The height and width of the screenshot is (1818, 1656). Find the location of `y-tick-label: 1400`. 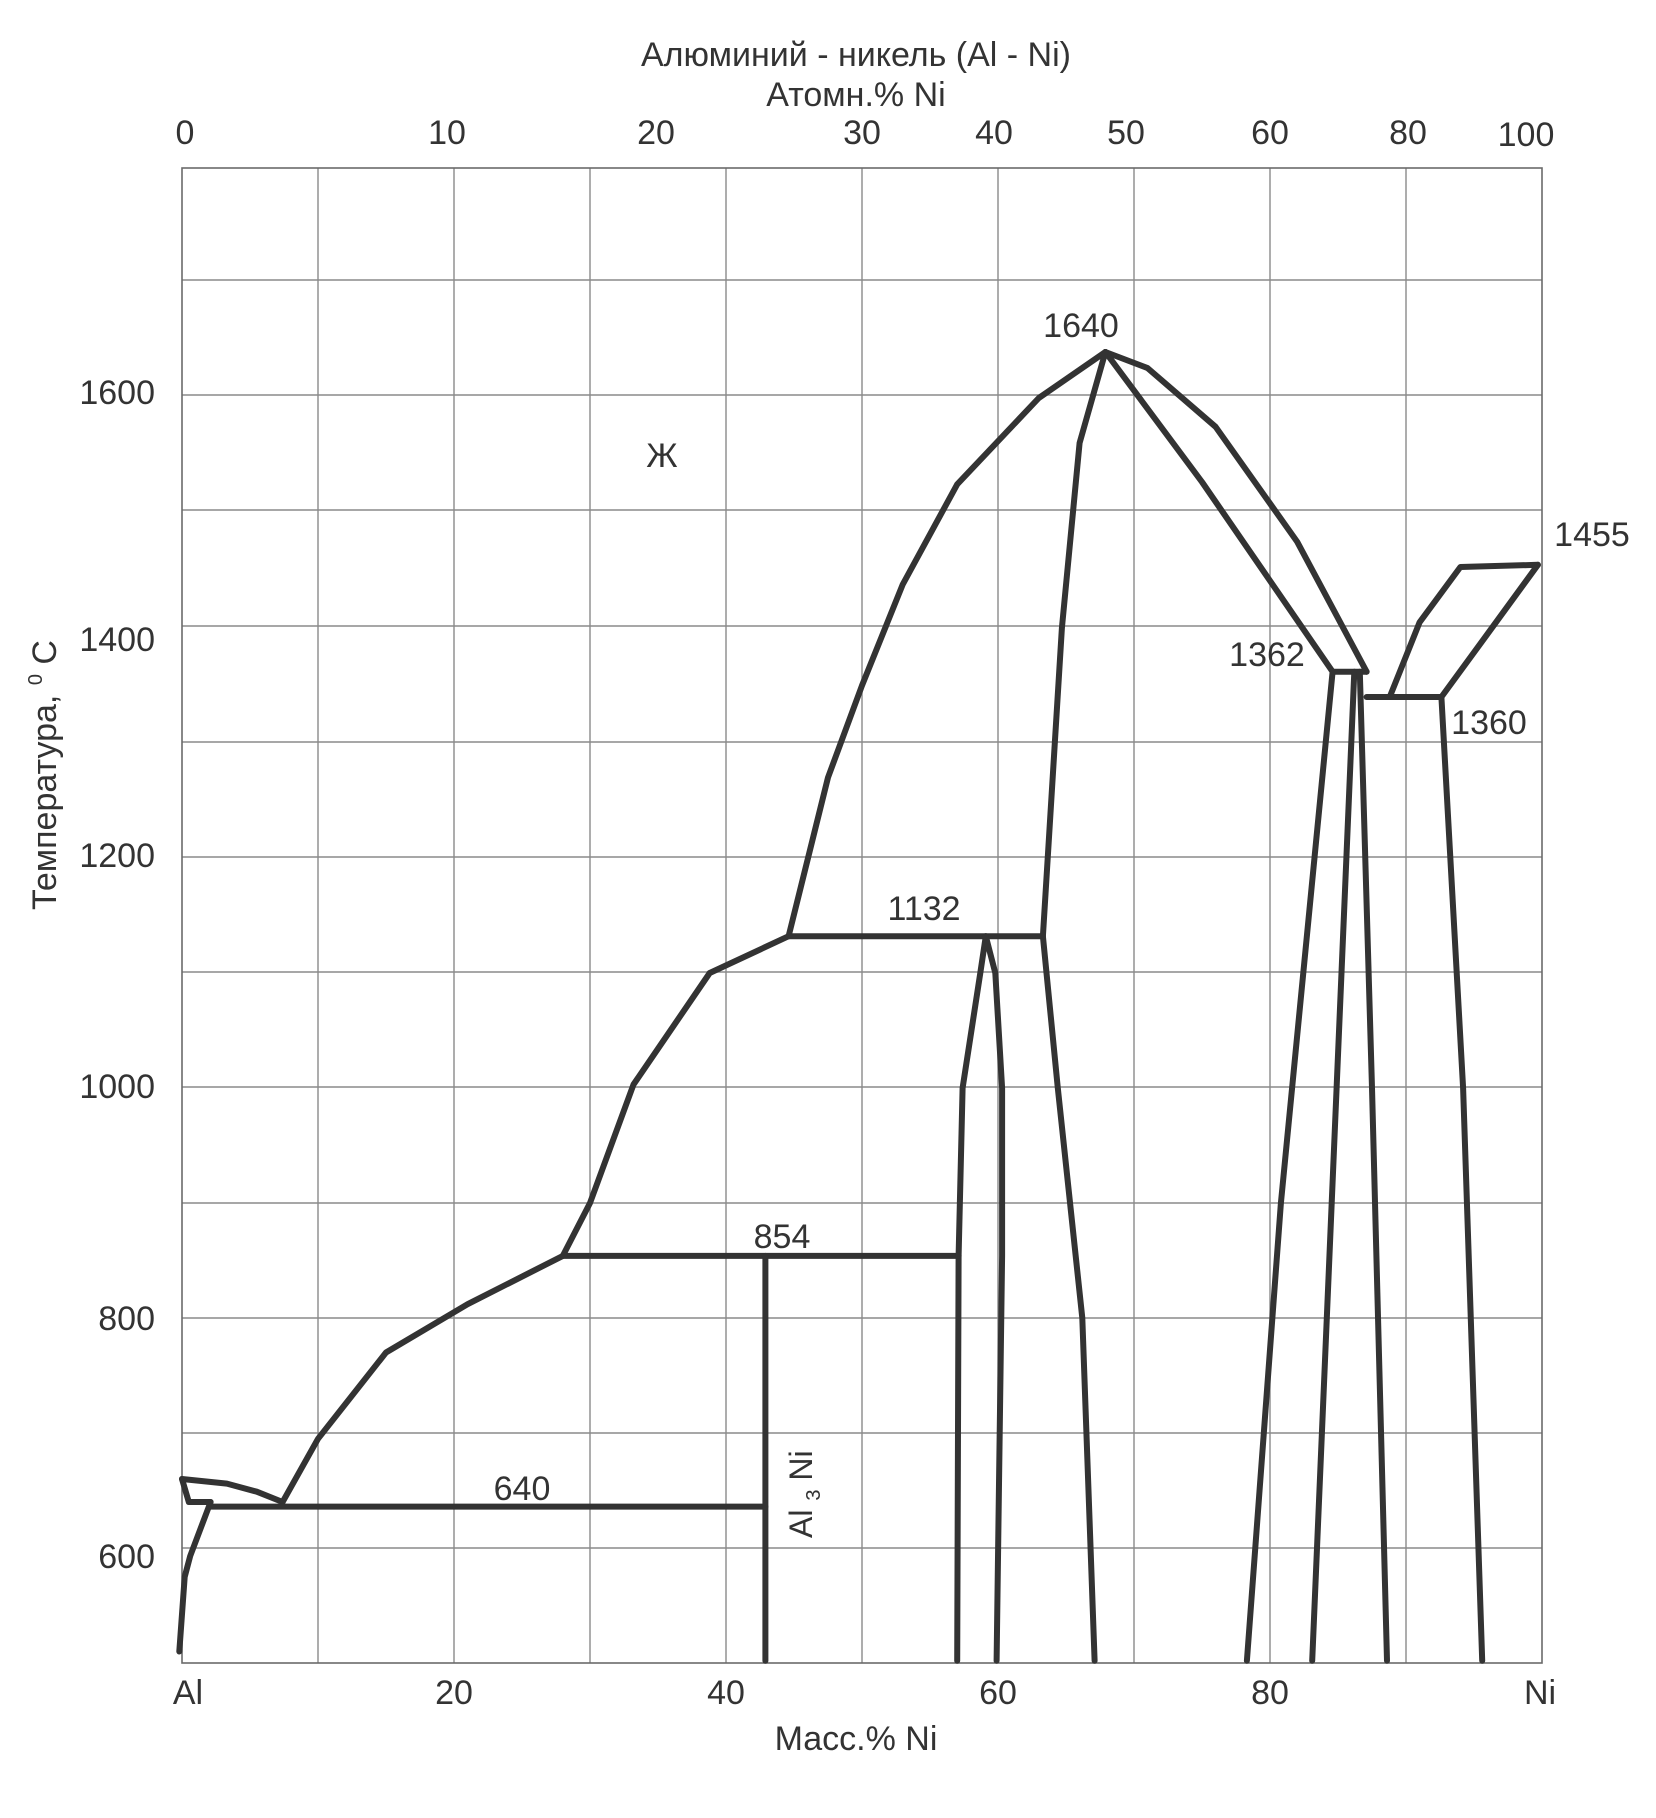

y-tick-label: 1400 is located at coordinates (117, 640).